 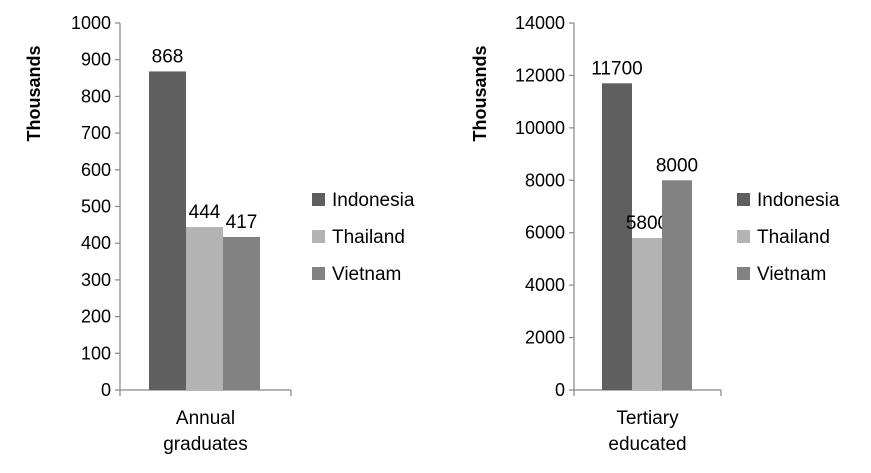 I want to click on y-tick-label: 14000, so click(x=540, y=23).